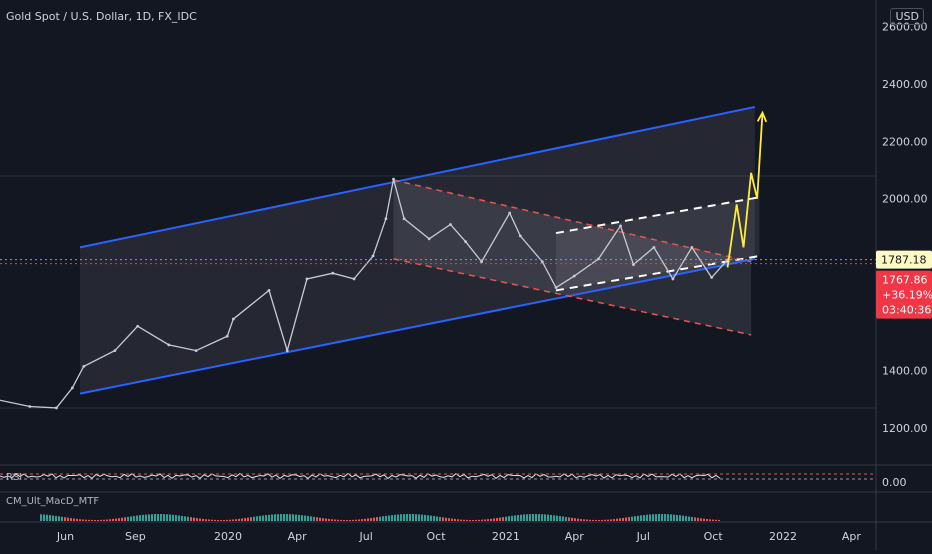 The height and width of the screenshot is (554, 932). I want to click on descending-channel-line, so click(572, 297).